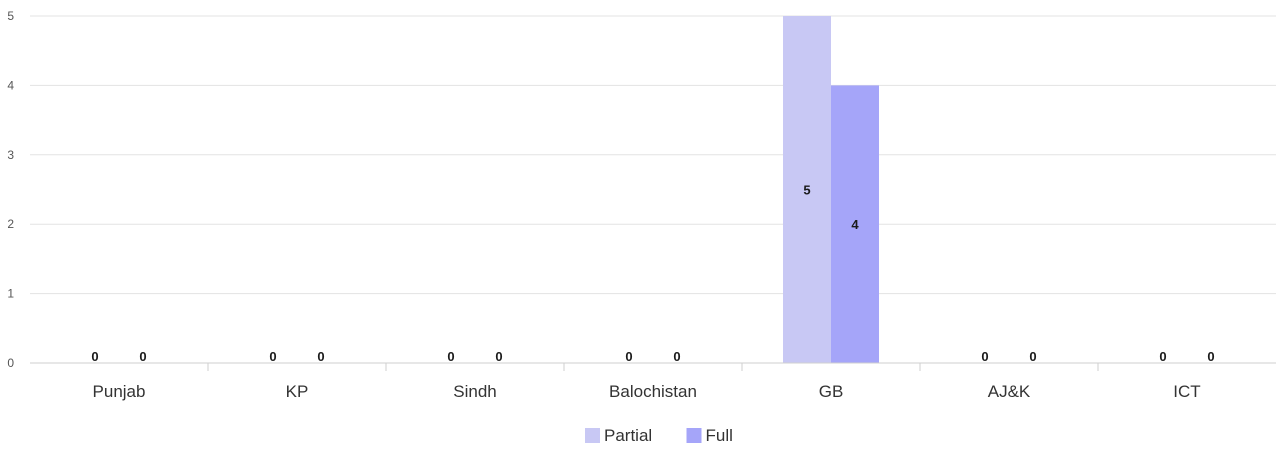 The width and height of the screenshot is (1276, 454). What do you see at coordinates (10, 224) in the screenshot?
I see `y-tick-label: 2` at bounding box center [10, 224].